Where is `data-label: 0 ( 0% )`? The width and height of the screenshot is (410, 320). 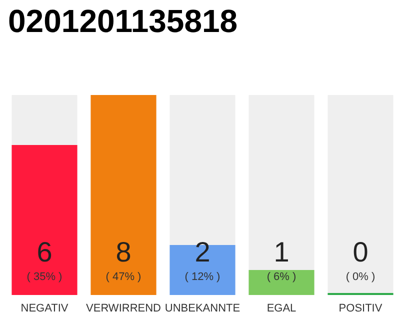 data-label: 0 ( 0% ) is located at coordinates (361, 259).